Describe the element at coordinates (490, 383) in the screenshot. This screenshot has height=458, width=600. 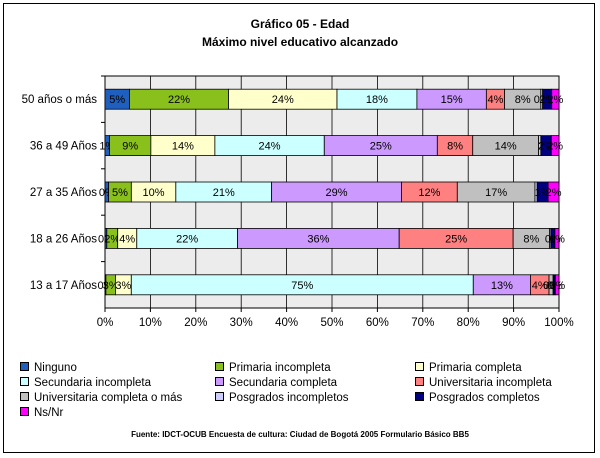
I see `legend-label: Universitaria incompleta` at that location.